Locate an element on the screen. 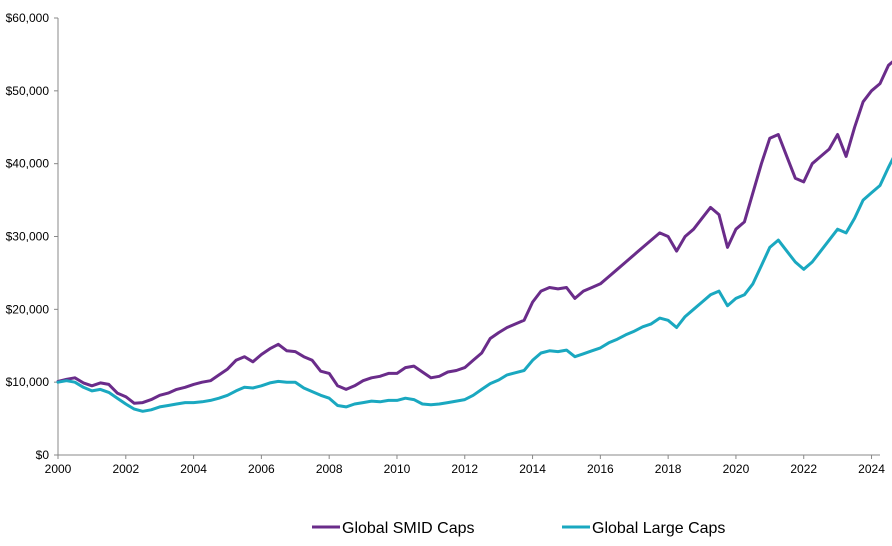  x-tick-label: 2002 is located at coordinates (125, 469).